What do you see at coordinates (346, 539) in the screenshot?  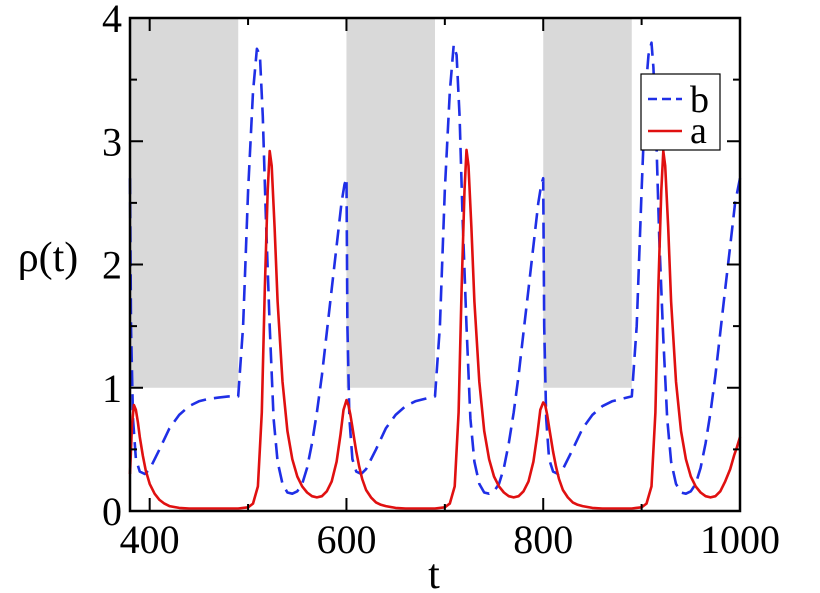 I see `x-tick-label: 600` at bounding box center [346, 539].